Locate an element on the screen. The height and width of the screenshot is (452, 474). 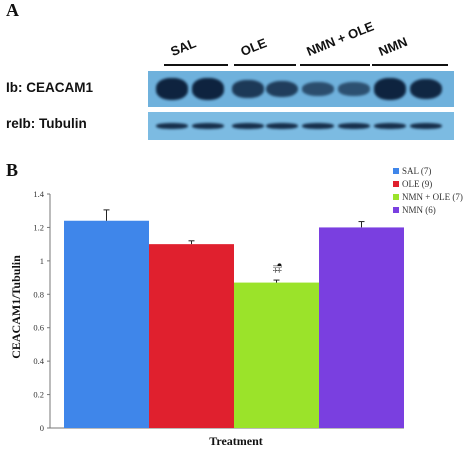
y-tick-label: 0.2 is located at coordinates (38, 395).